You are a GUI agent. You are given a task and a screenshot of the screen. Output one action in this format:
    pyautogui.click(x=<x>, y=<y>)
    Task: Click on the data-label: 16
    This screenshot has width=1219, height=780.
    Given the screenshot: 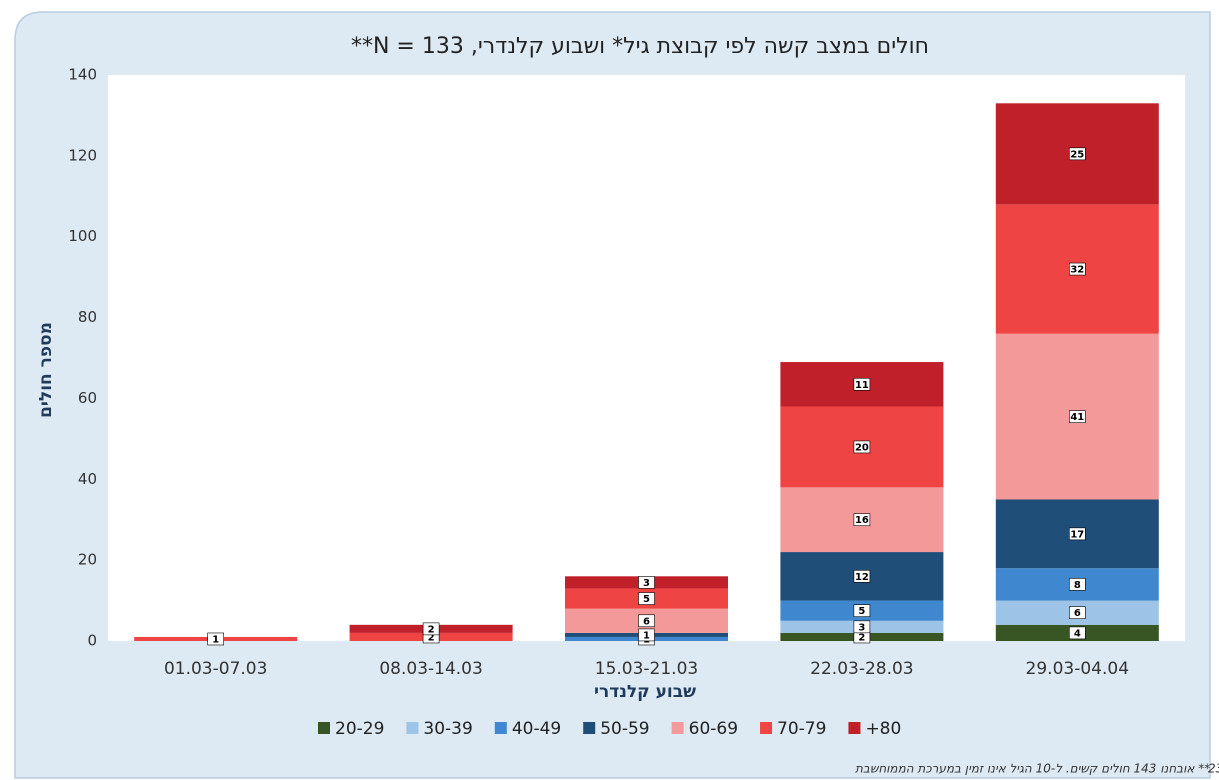 What is the action you would take?
    pyautogui.click(x=862, y=520)
    